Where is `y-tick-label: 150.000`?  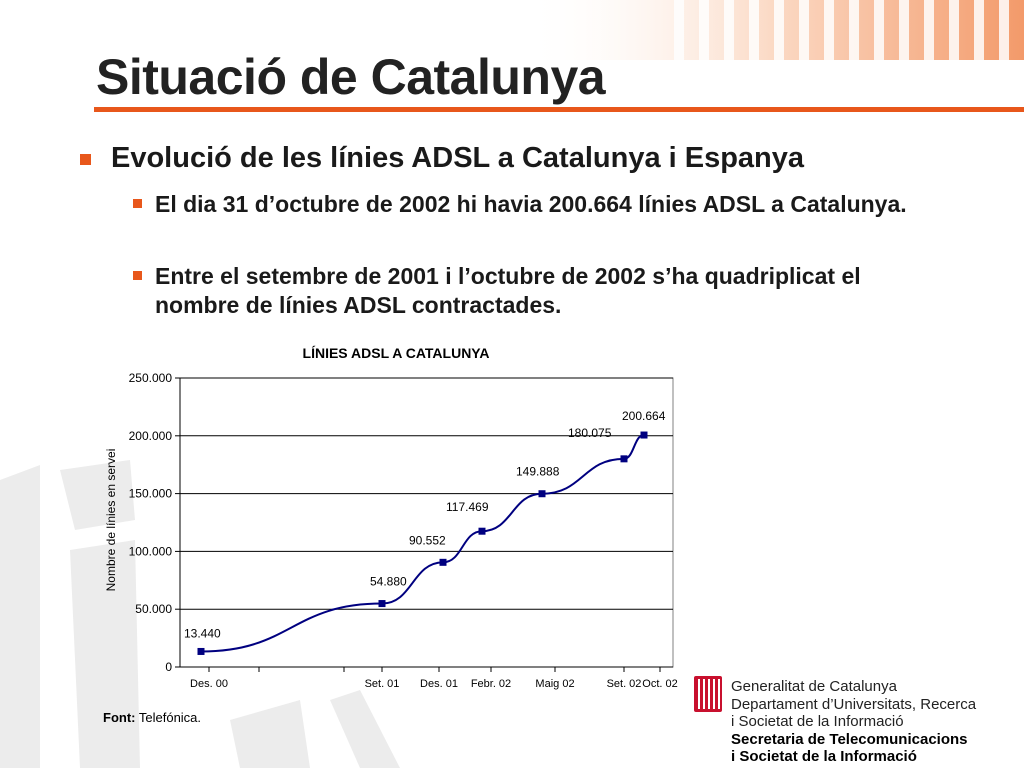 y-tick-label: 150.000 is located at coordinates (151, 494).